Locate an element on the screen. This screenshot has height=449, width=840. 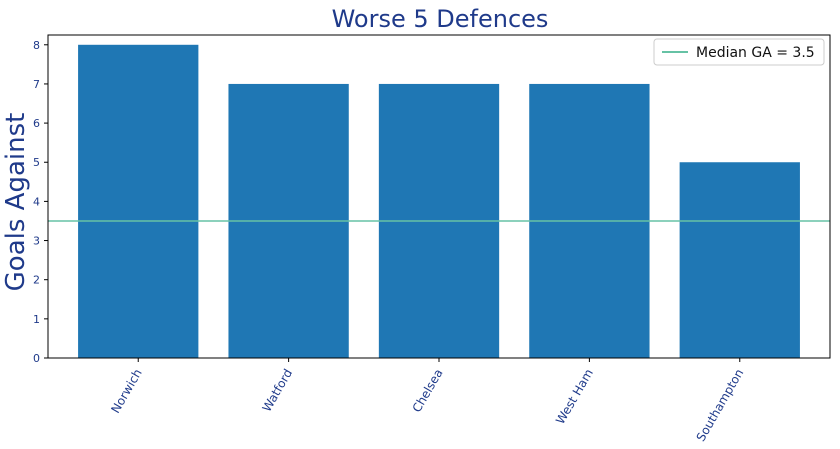
y-tick-label: 1 is located at coordinates (36, 319).